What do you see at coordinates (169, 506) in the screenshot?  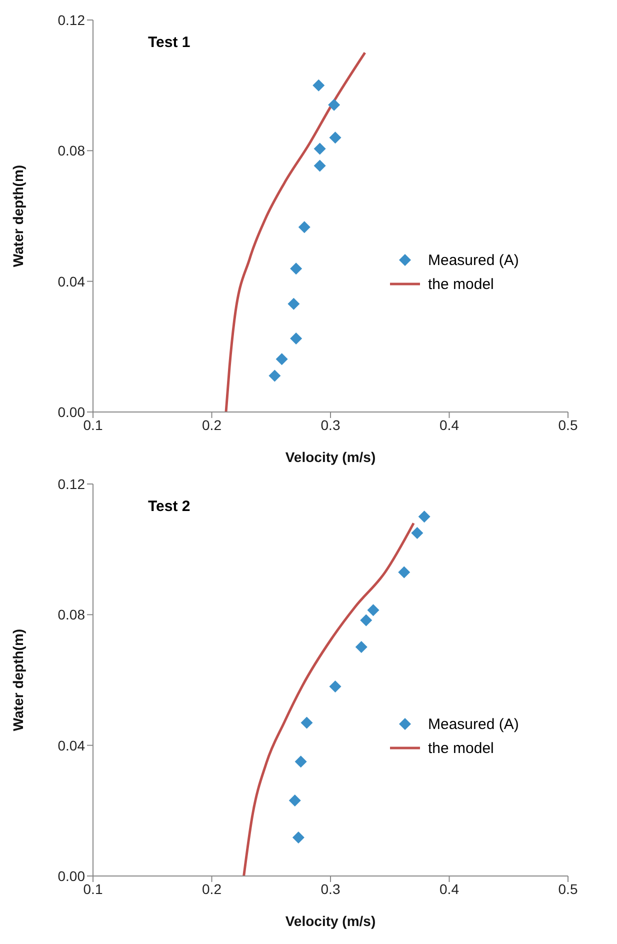 I see `text: Test 2` at bounding box center [169, 506].